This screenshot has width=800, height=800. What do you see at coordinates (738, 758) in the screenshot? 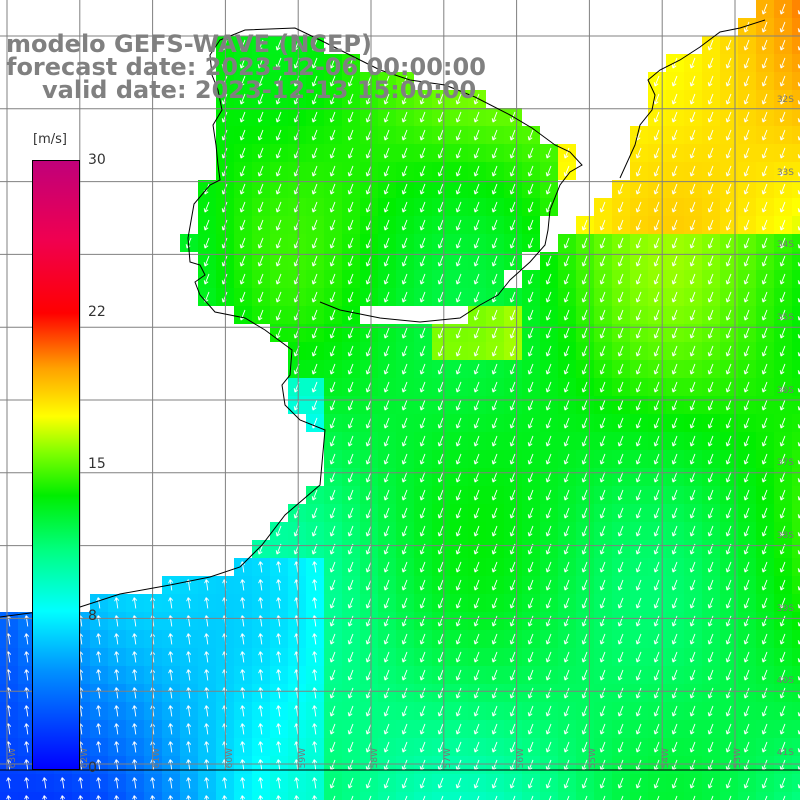
I see `lon-label: 53W` at bounding box center [738, 758].